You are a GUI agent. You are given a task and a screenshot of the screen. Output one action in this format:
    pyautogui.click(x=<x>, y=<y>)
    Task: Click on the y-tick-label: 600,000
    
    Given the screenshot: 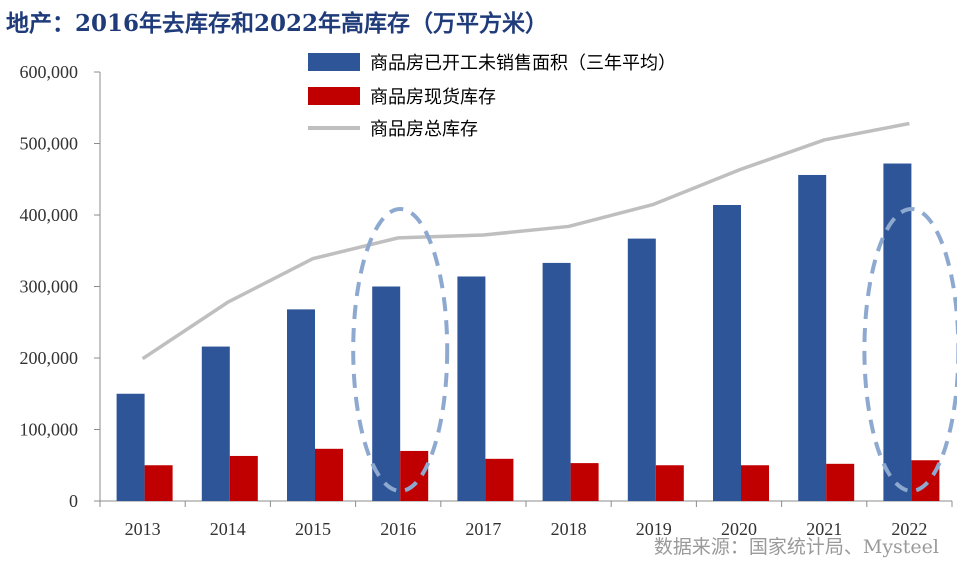 What is the action you would take?
    pyautogui.click(x=49, y=72)
    